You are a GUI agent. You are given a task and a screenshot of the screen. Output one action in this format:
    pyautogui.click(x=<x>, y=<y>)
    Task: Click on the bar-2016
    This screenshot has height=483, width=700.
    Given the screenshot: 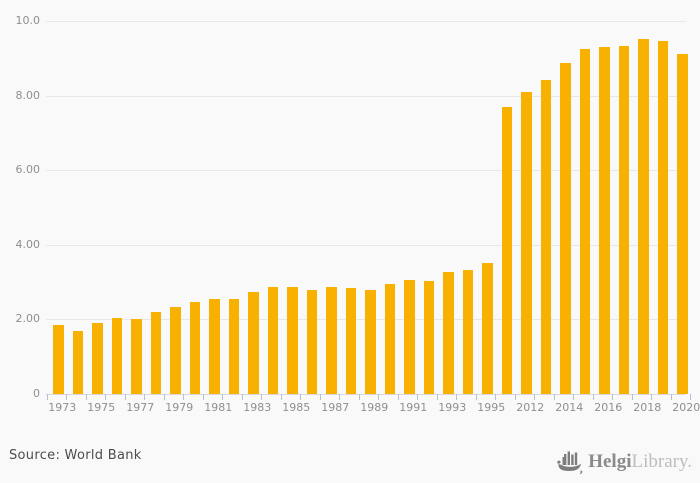 What is the action you would take?
    pyautogui.click(x=604, y=220)
    